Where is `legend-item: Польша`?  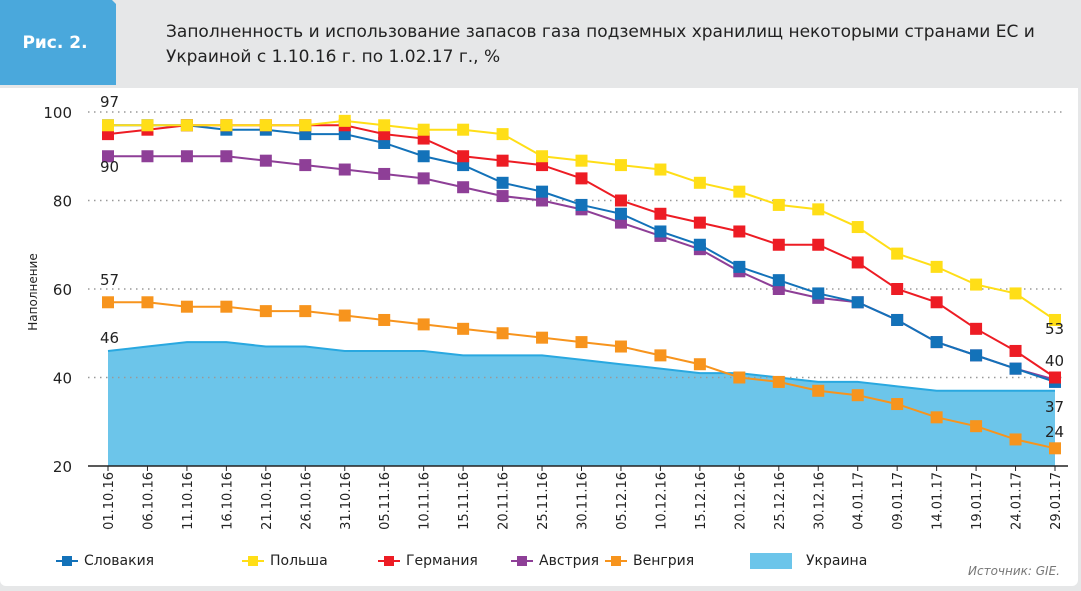 legend-item: Польша is located at coordinates (285, 561).